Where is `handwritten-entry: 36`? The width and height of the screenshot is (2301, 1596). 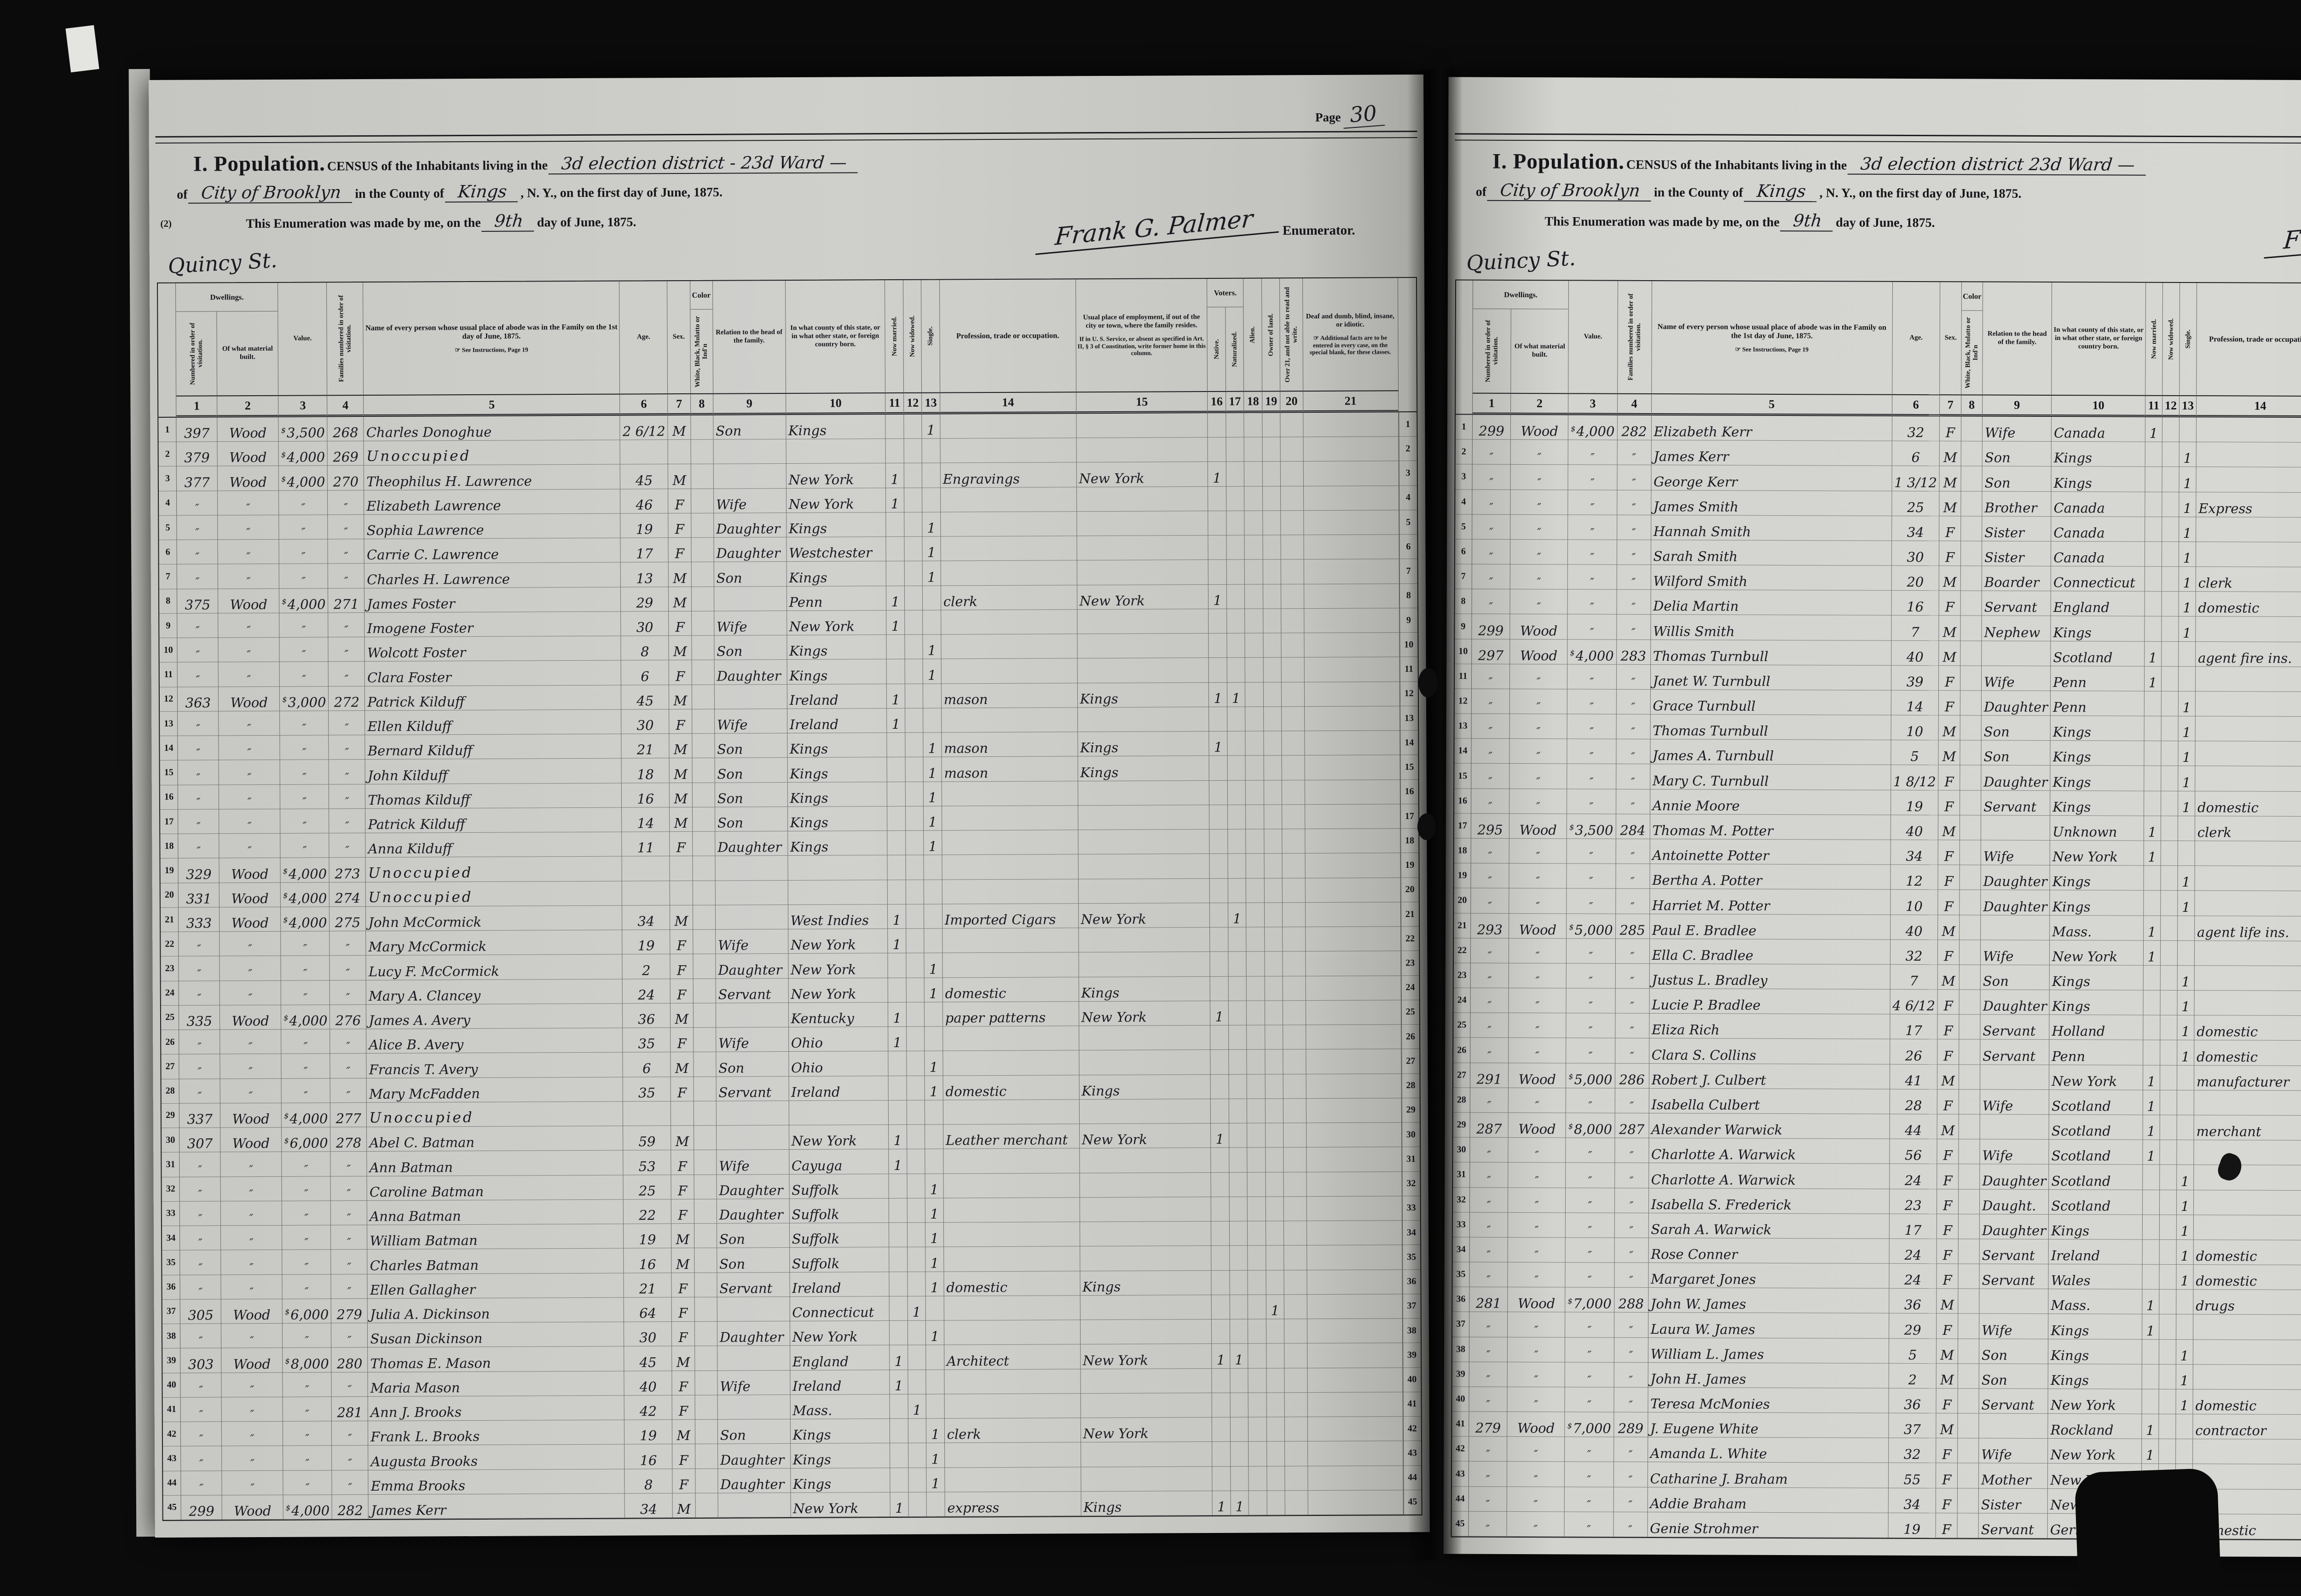
handwritten-entry: 36 is located at coordinates (1912, 1405).